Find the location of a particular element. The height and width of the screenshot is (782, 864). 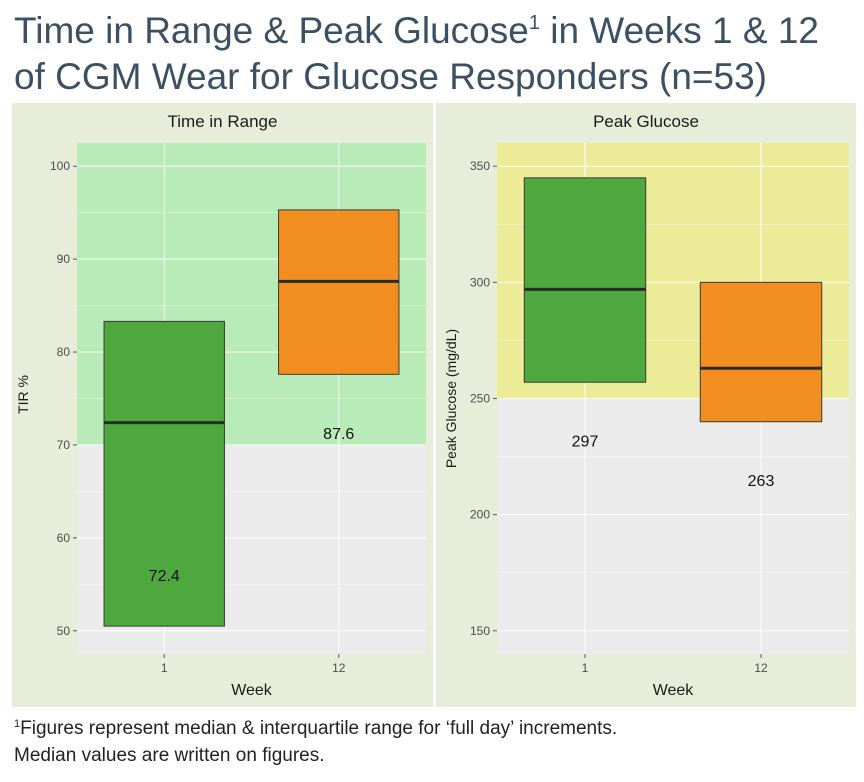

title-line1-post: in Weeks 1 & 12 is located at coordinates (679, 30).